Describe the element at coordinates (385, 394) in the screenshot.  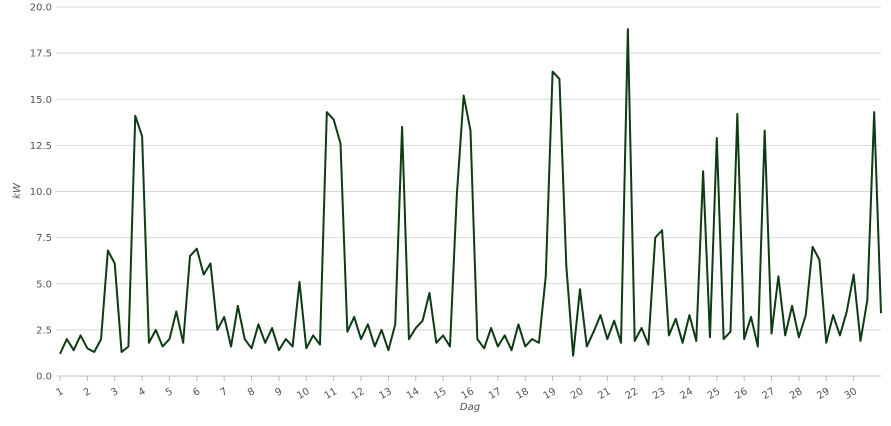
I see `x-tick-label: 13` at that location.